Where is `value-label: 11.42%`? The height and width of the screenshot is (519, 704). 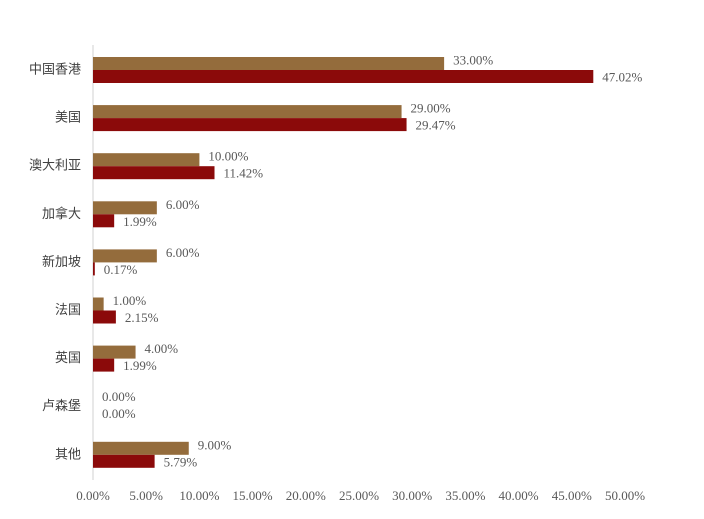 value-label: 11.42% is located at coordinates (244, 173).